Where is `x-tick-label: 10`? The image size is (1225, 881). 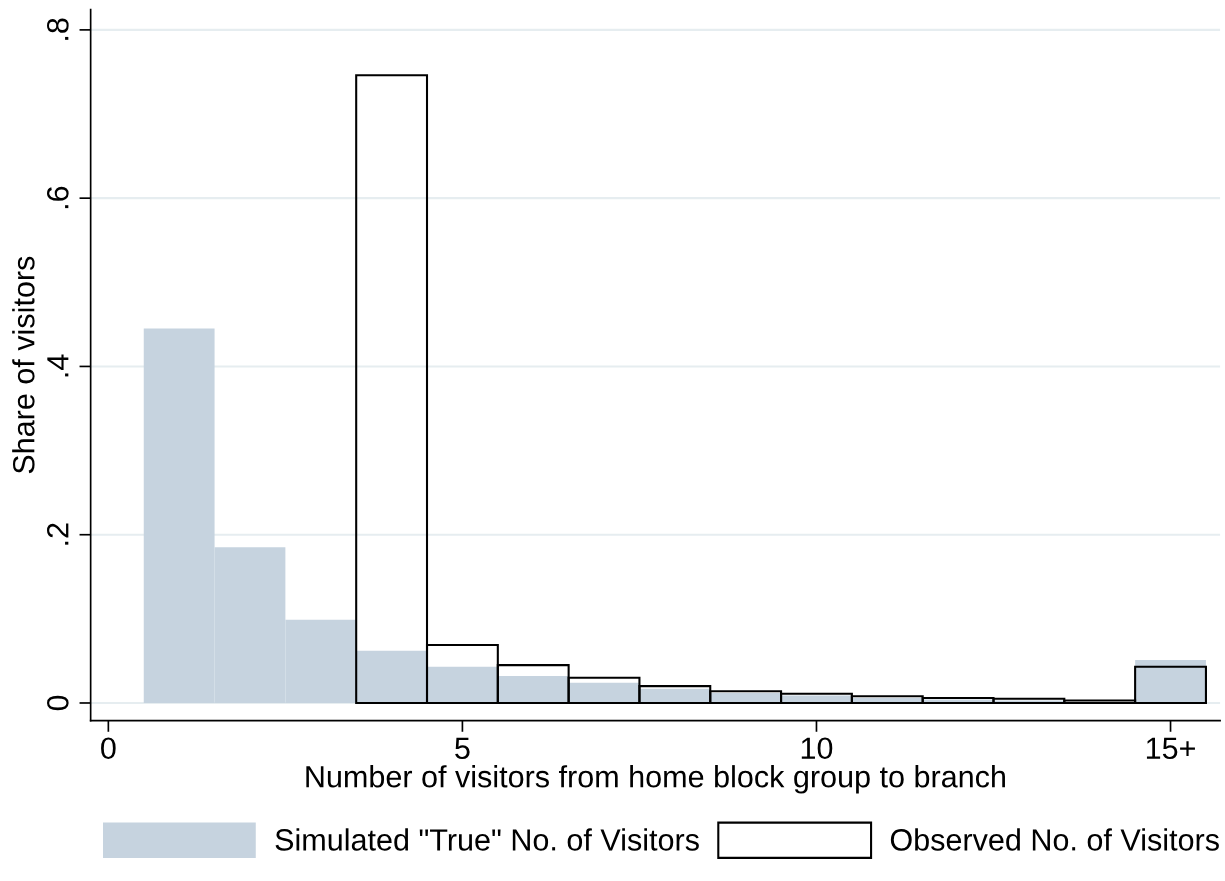 x-tick-label: 10 is located at coordinates (817, 748).